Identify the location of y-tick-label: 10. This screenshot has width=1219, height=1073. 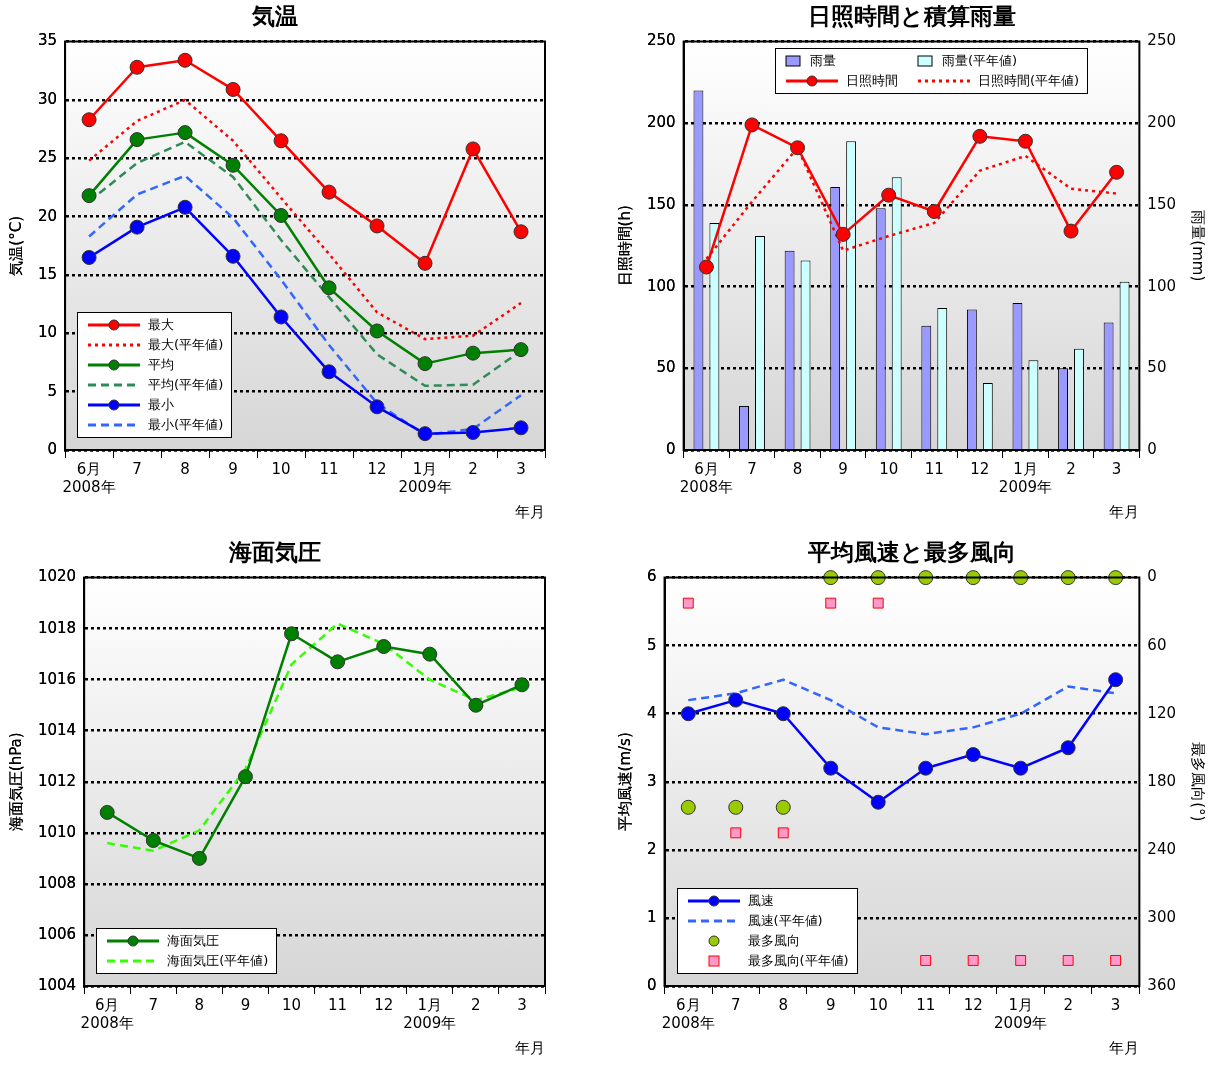
(47, 332).